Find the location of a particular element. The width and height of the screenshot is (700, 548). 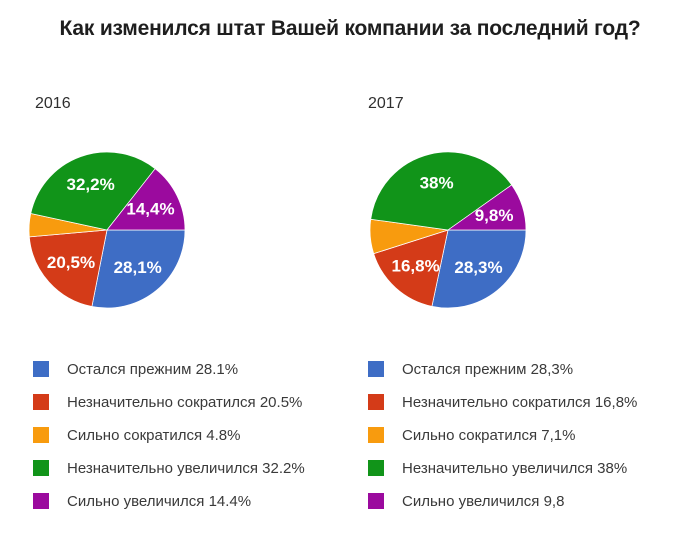

legend-label: Сильно увеличился 9,8 is located at coordinates (483, 501).